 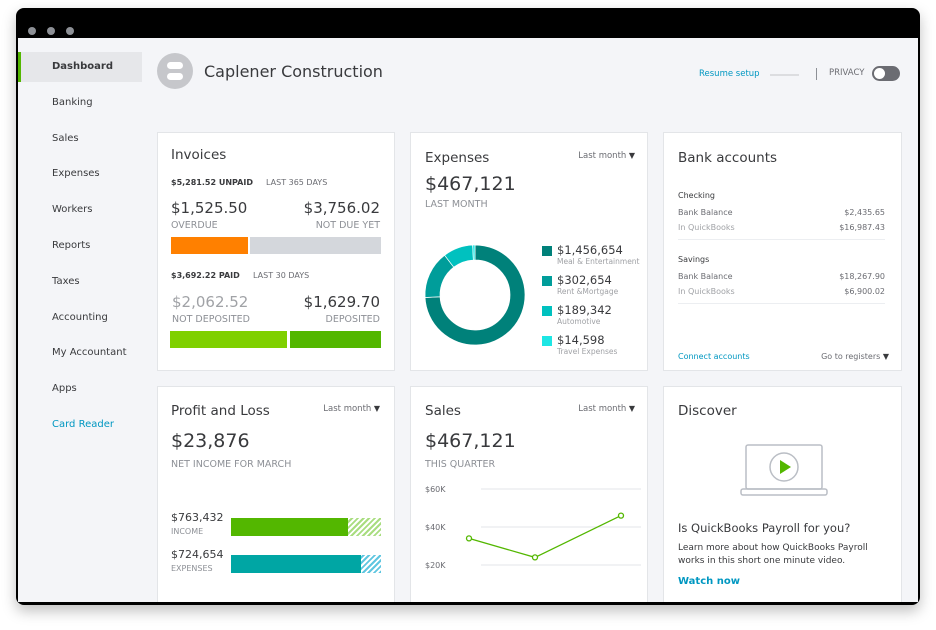 I want to click on sidebar-item-expenses: Expenses, so click(x=76, y=174).